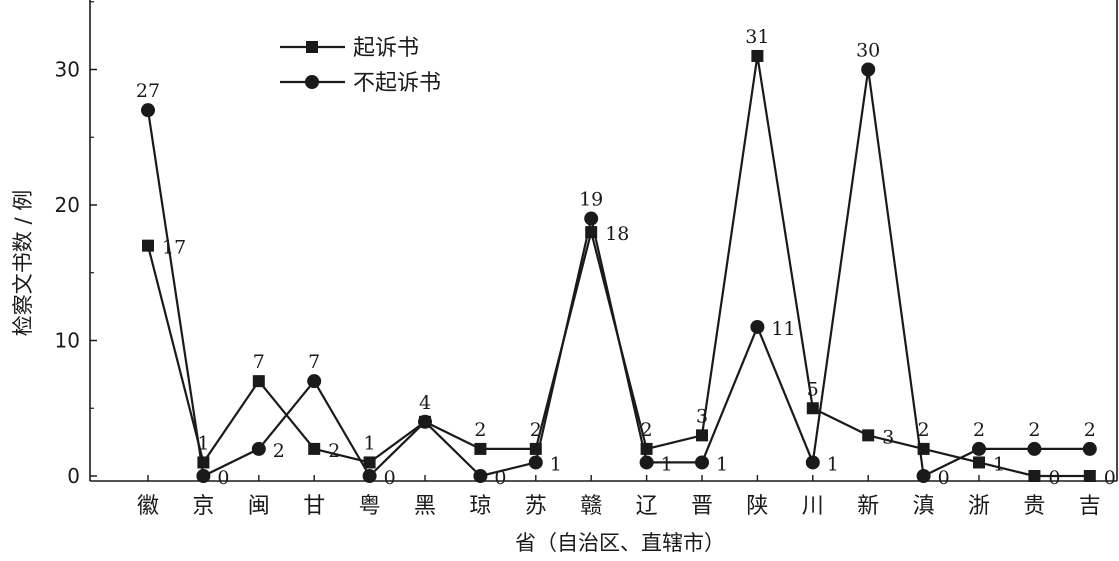 The image size is (1119, 561). What do you see at coordinates (397, 83) in the screenshot?
I see `legend-label: 不起诉书` at bounding box center [397, 83].